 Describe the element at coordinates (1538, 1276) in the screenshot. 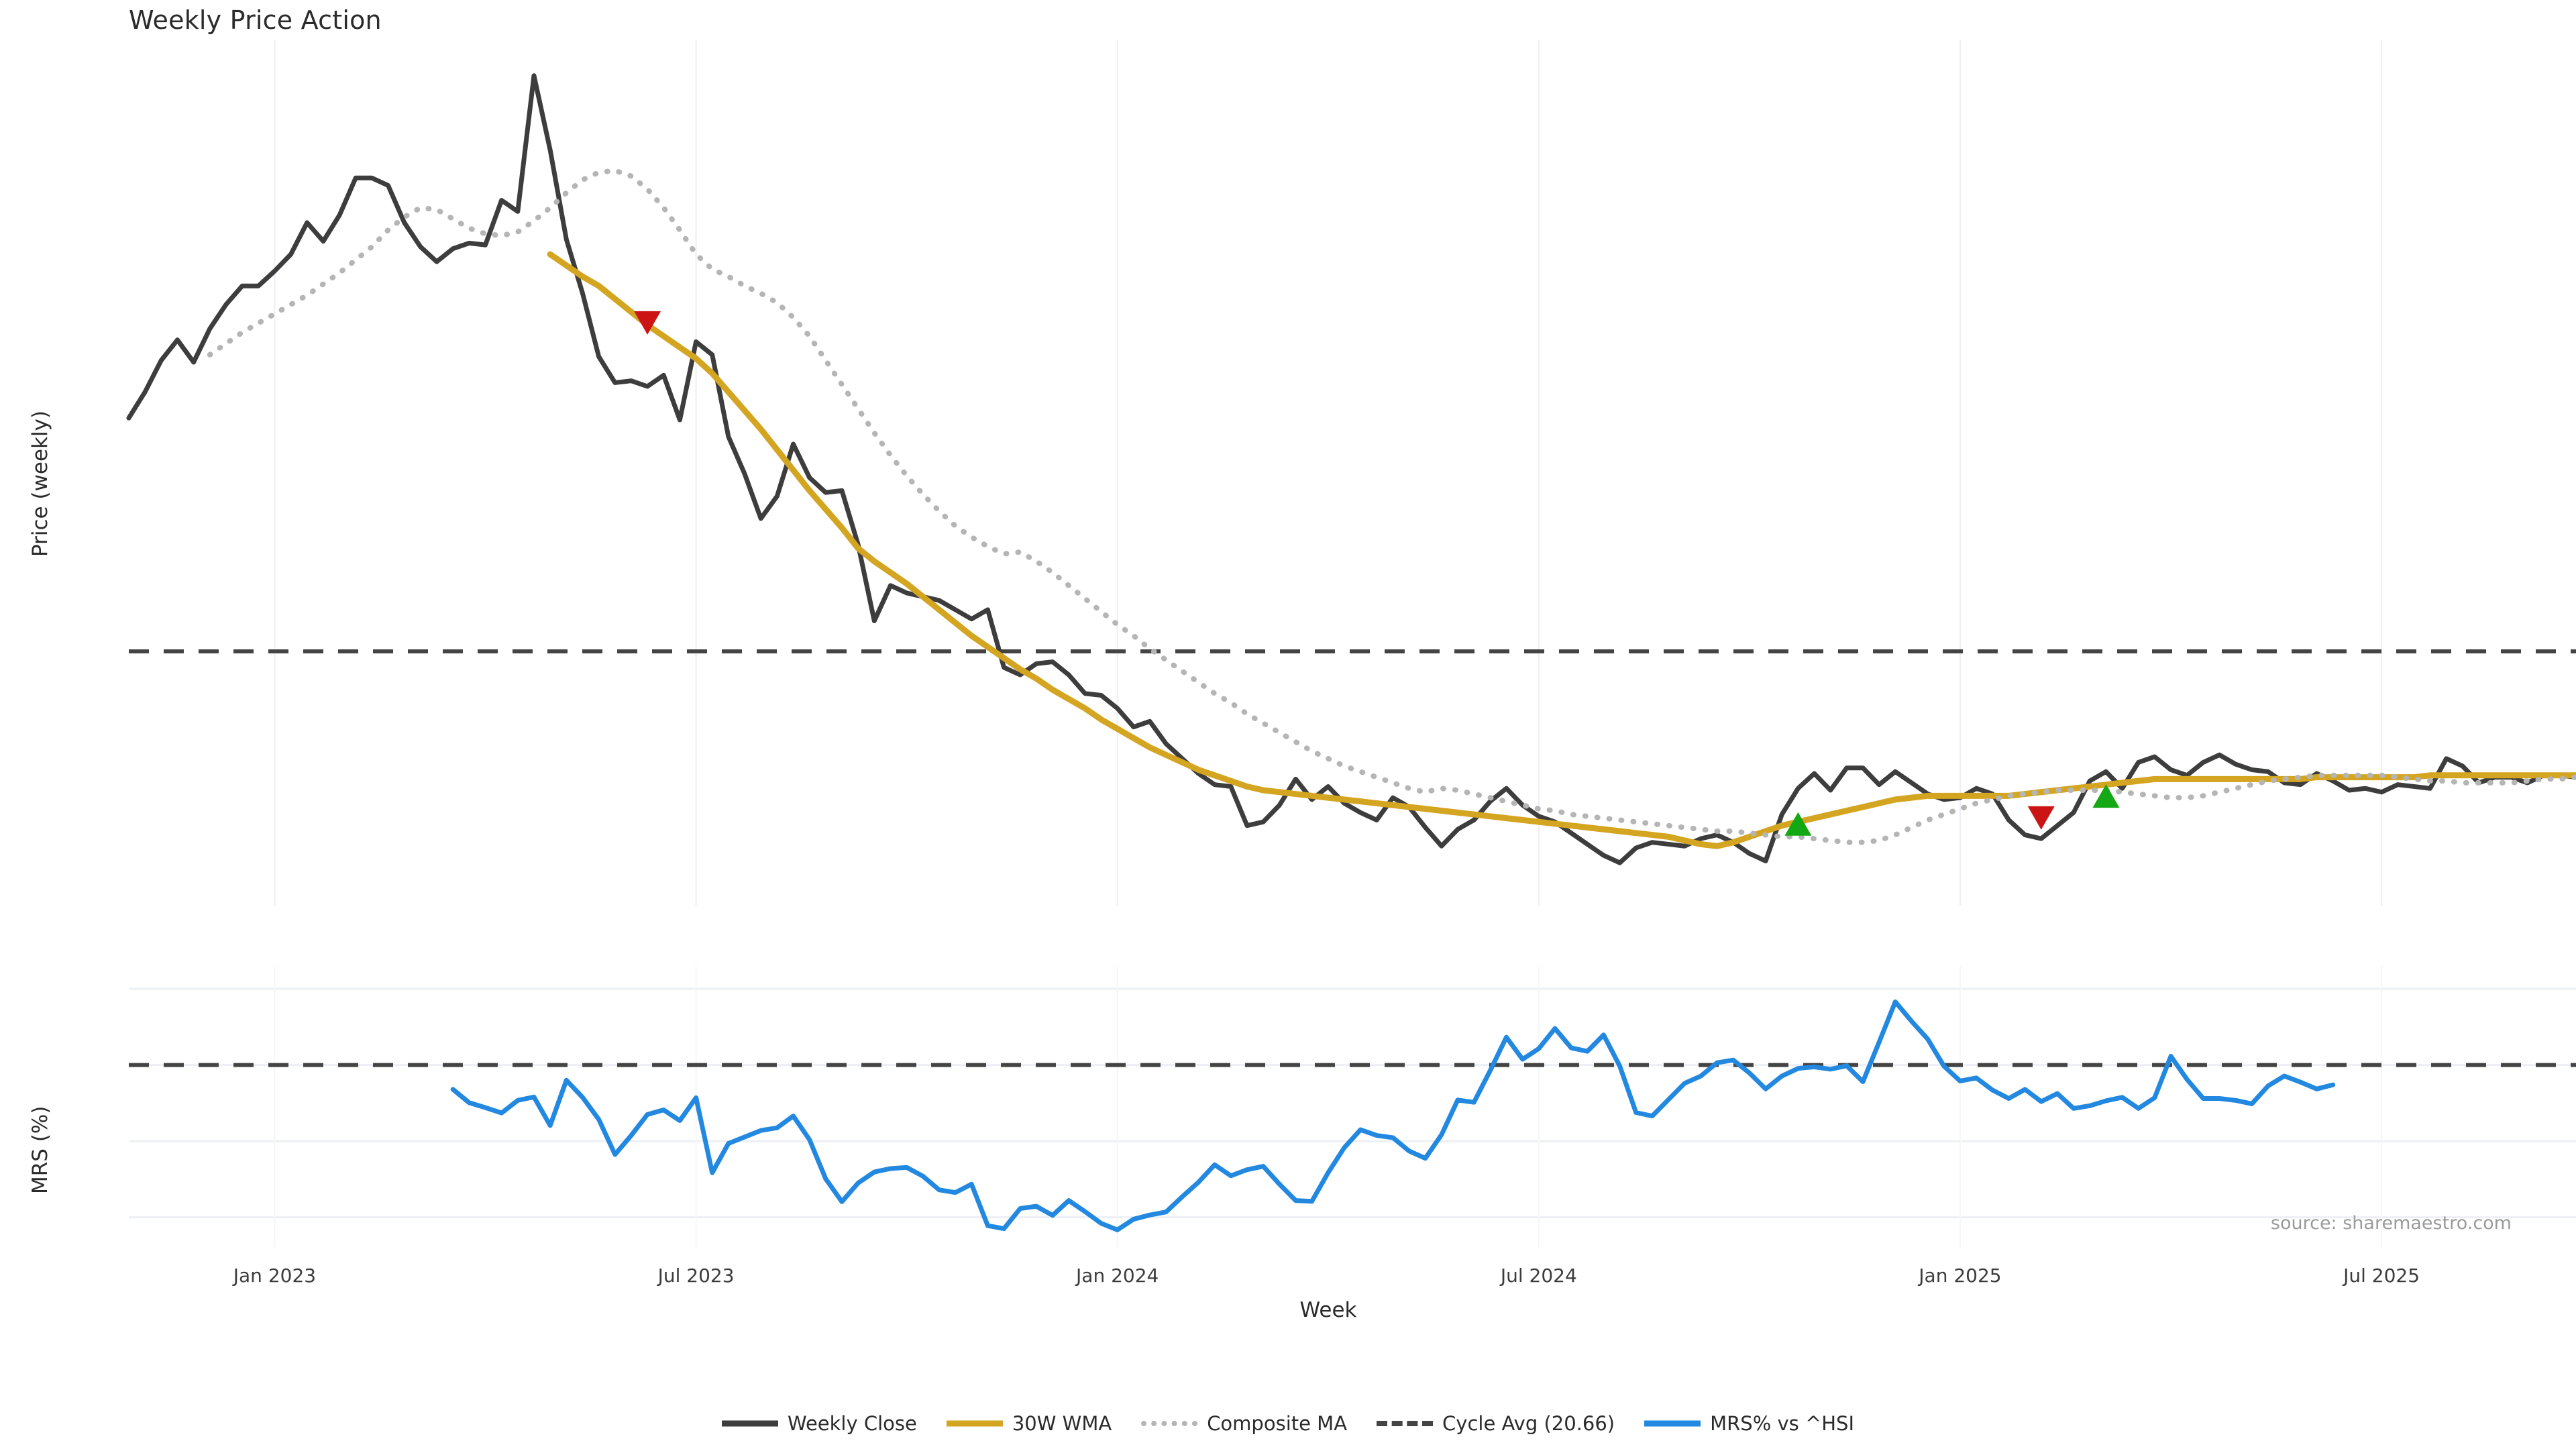

I see `xtick-label: Jul 2024` at that location.